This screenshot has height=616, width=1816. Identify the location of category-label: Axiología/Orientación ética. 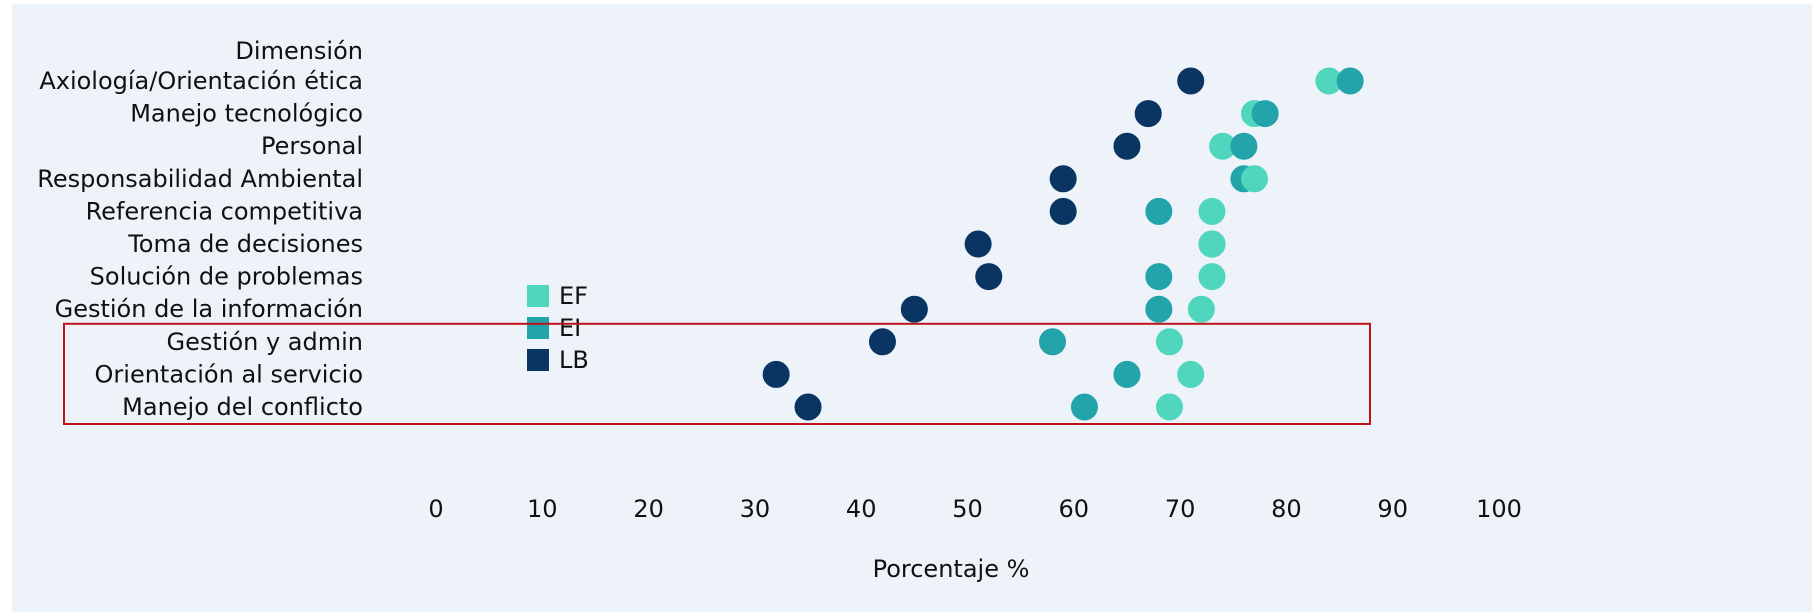
(201, 81).